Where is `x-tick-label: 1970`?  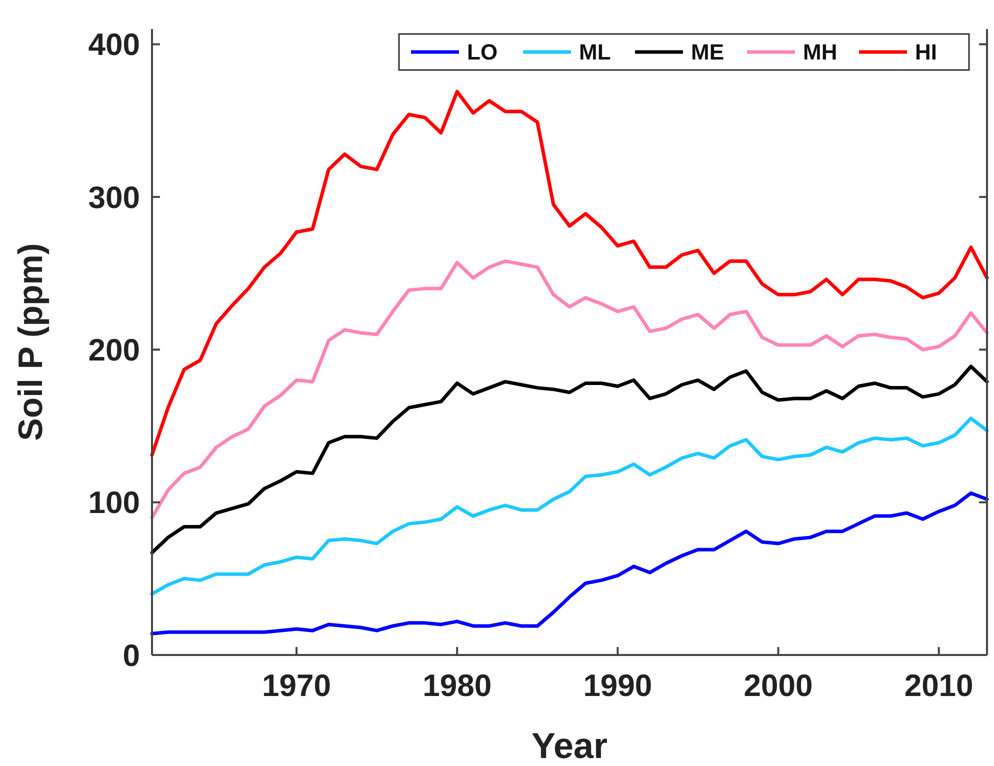 x-tick-label: 1970 is located at coordinates (297, 685).